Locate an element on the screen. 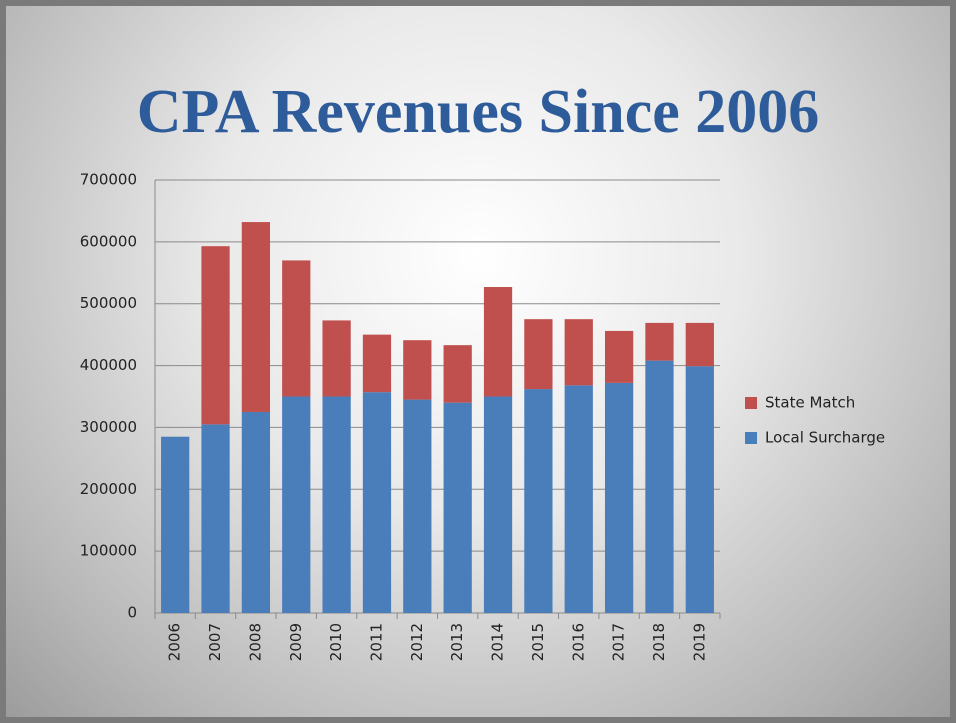  x-tick-label: 2012 is located at coordinates (417, 642).